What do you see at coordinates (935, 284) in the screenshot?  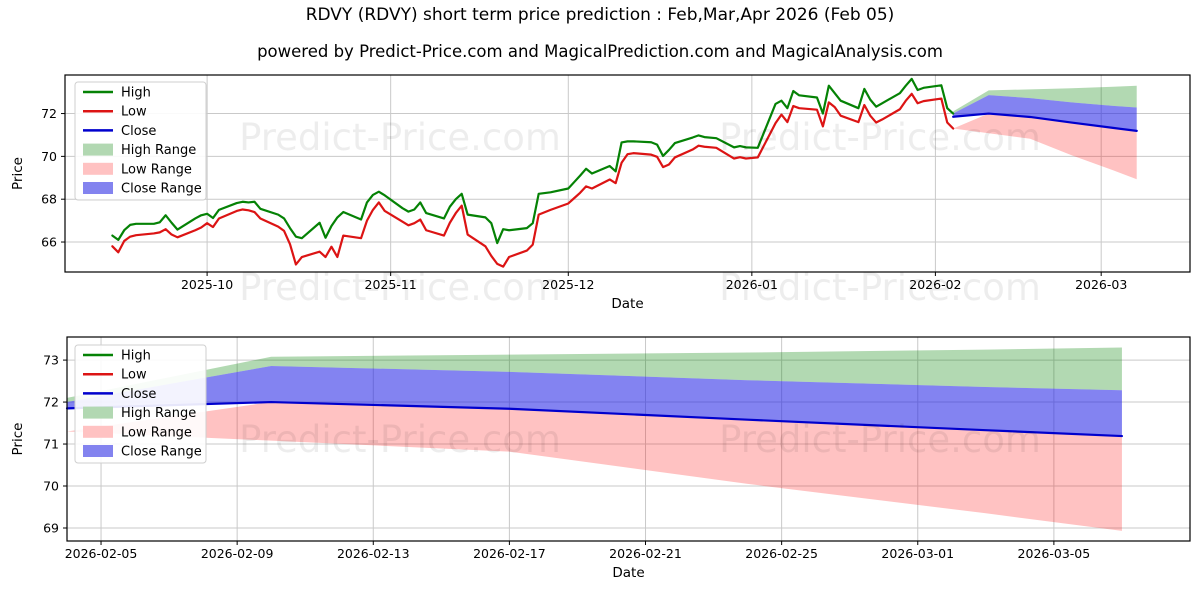 I see `x-tick-label: 2026-02` at bounding box center [935, 284].